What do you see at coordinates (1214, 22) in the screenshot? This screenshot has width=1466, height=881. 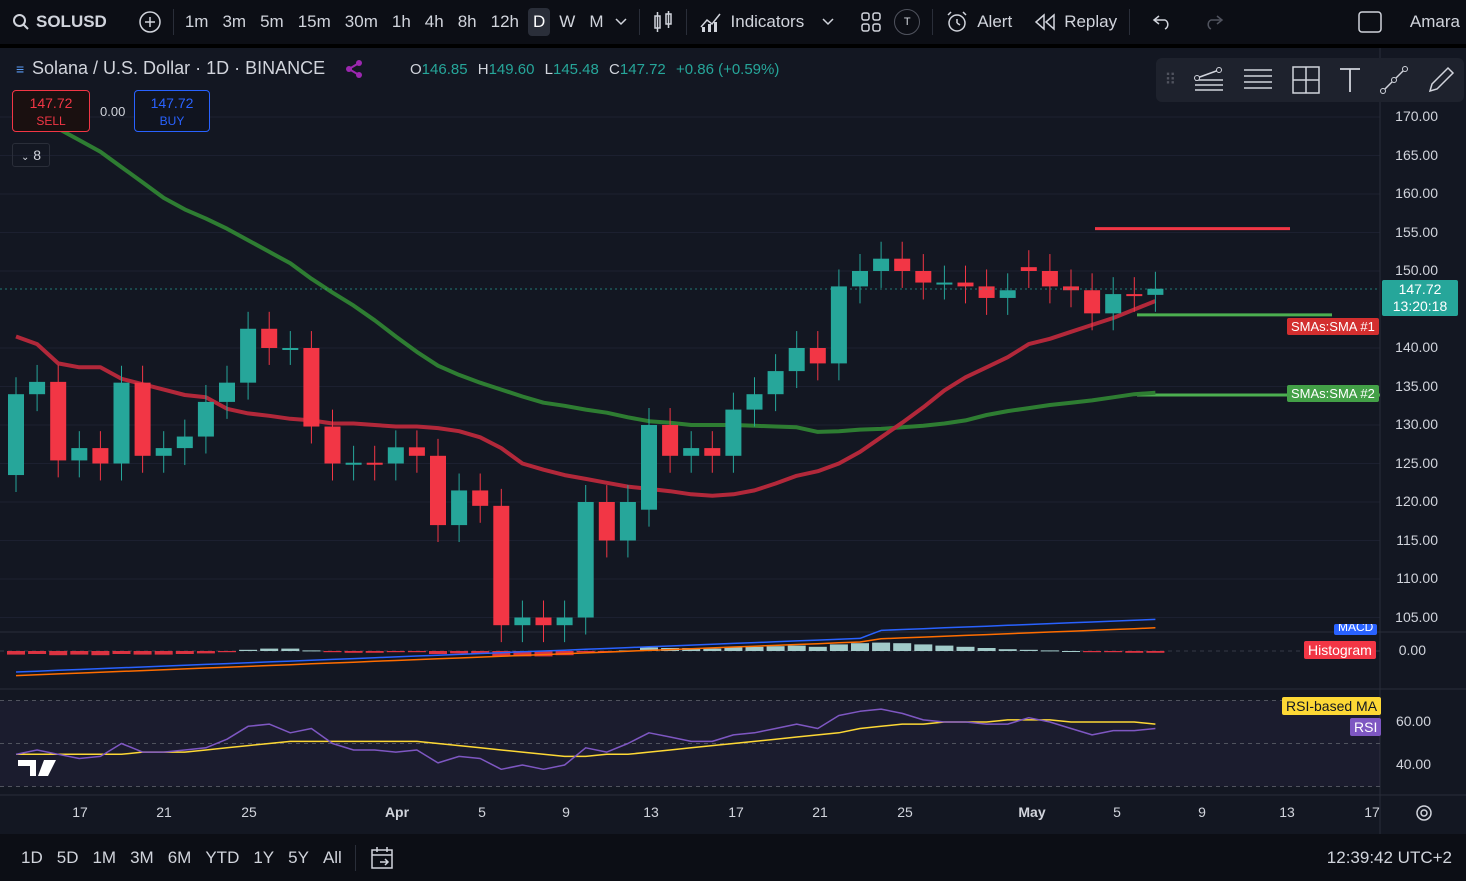 I see `redo-button` at bounding box center [1214, 22].